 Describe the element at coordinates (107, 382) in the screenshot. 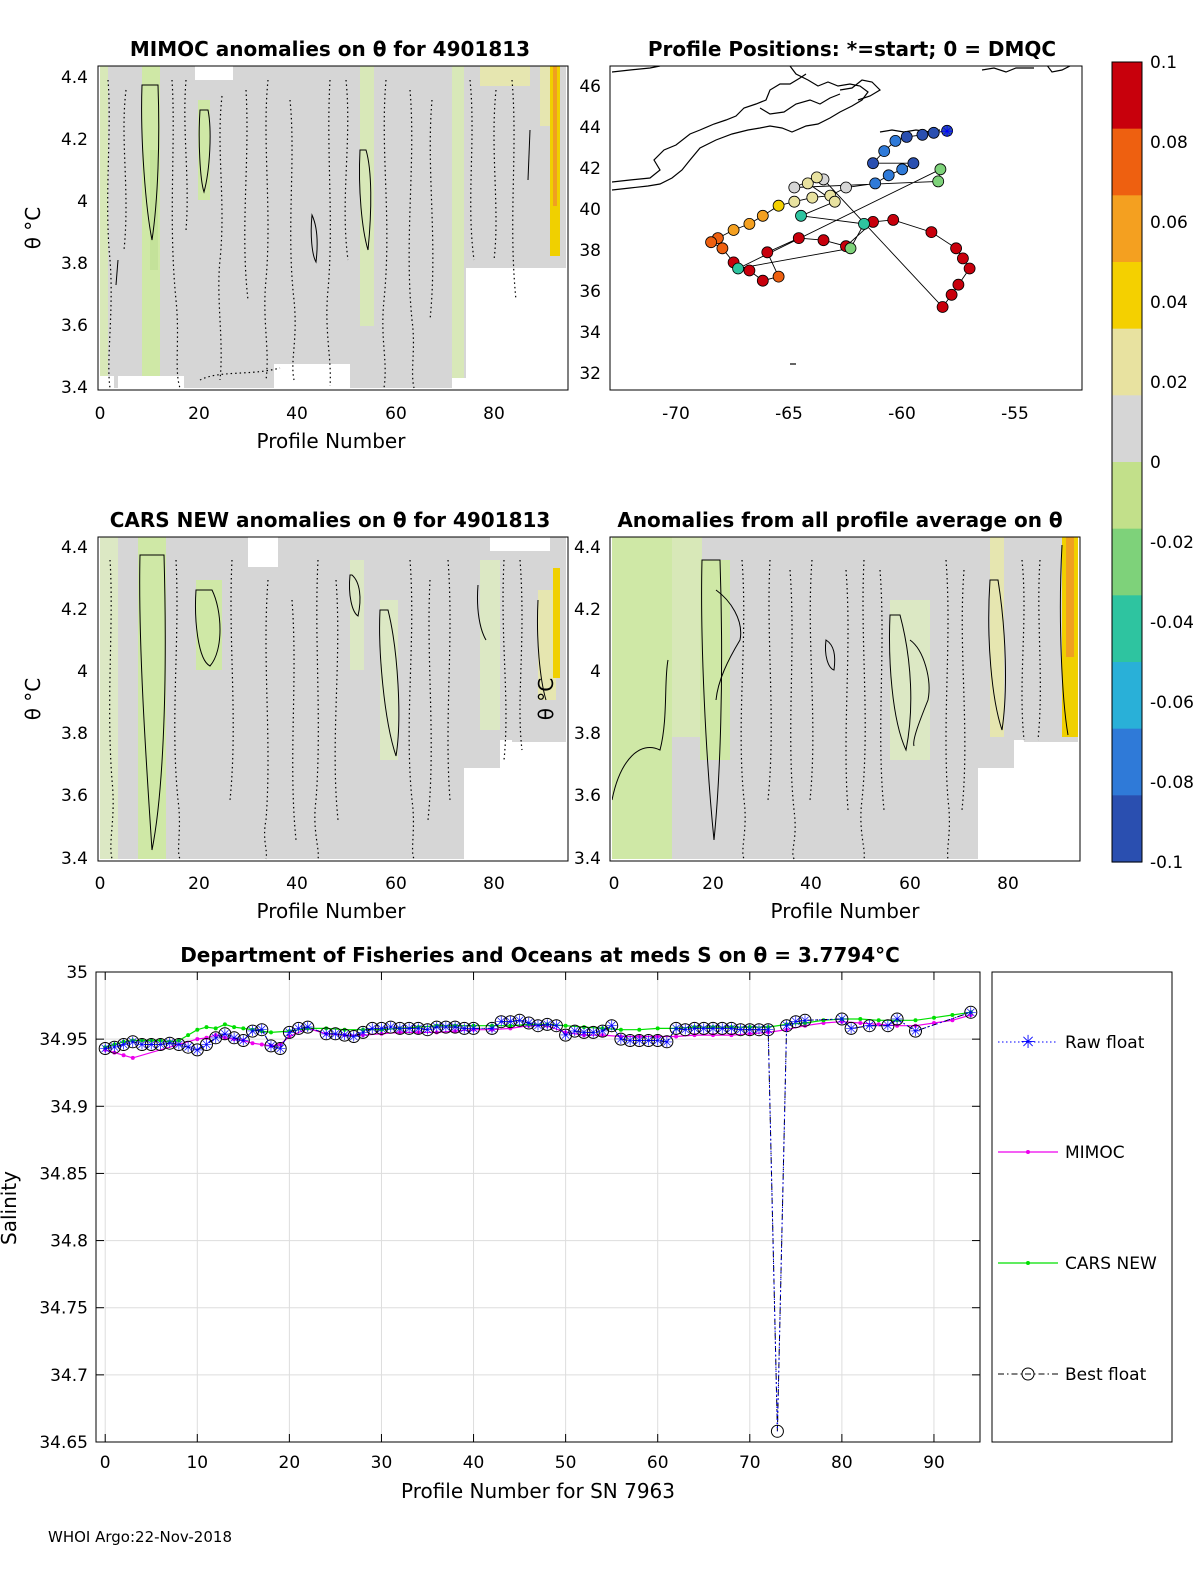

I see `mimoc-no-data` at that location.